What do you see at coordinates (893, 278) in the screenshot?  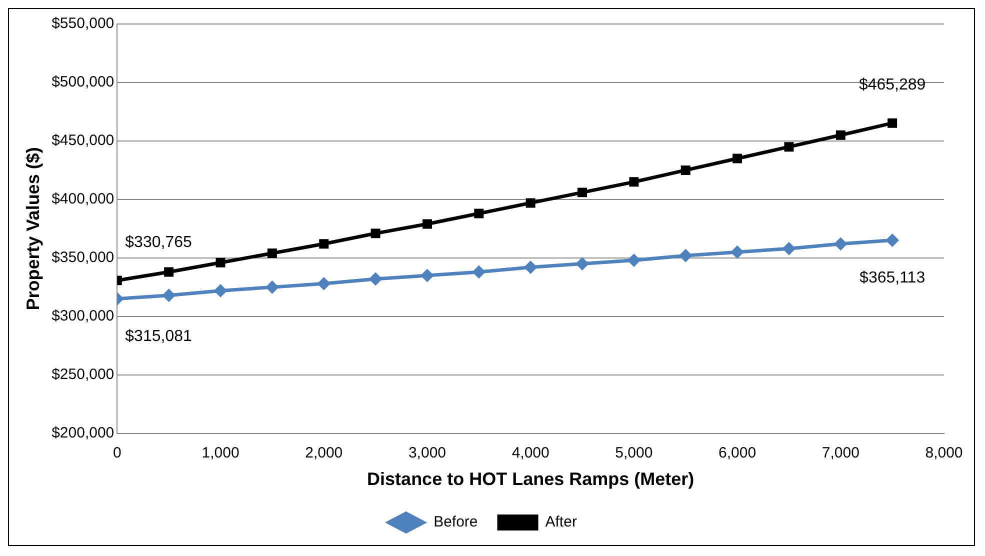 I see `data-label: $365,113` at bounding box center [893, 278].